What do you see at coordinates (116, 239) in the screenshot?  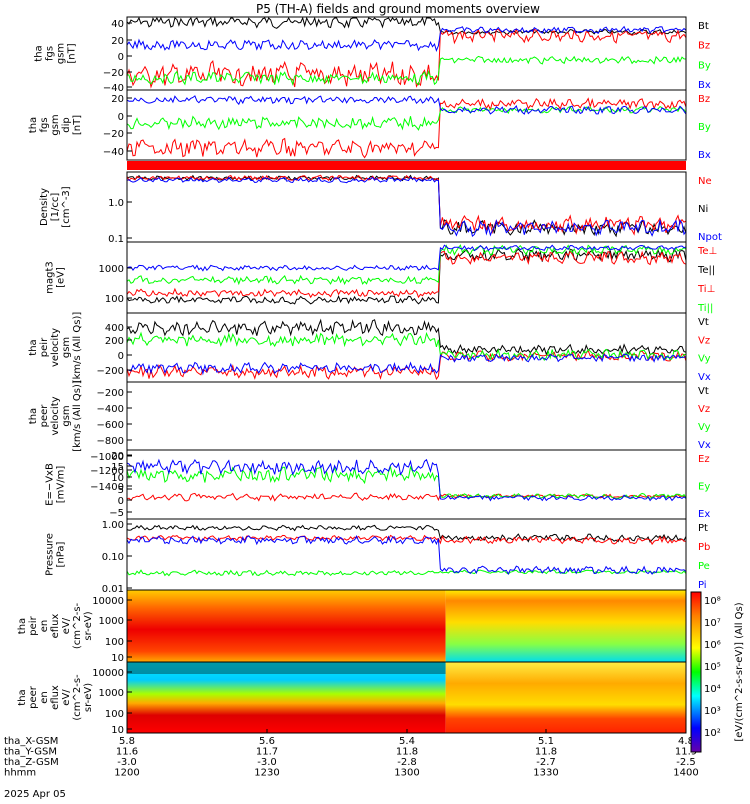 I see `y-tick-label: 0.1` at bounding box center [116, 239].